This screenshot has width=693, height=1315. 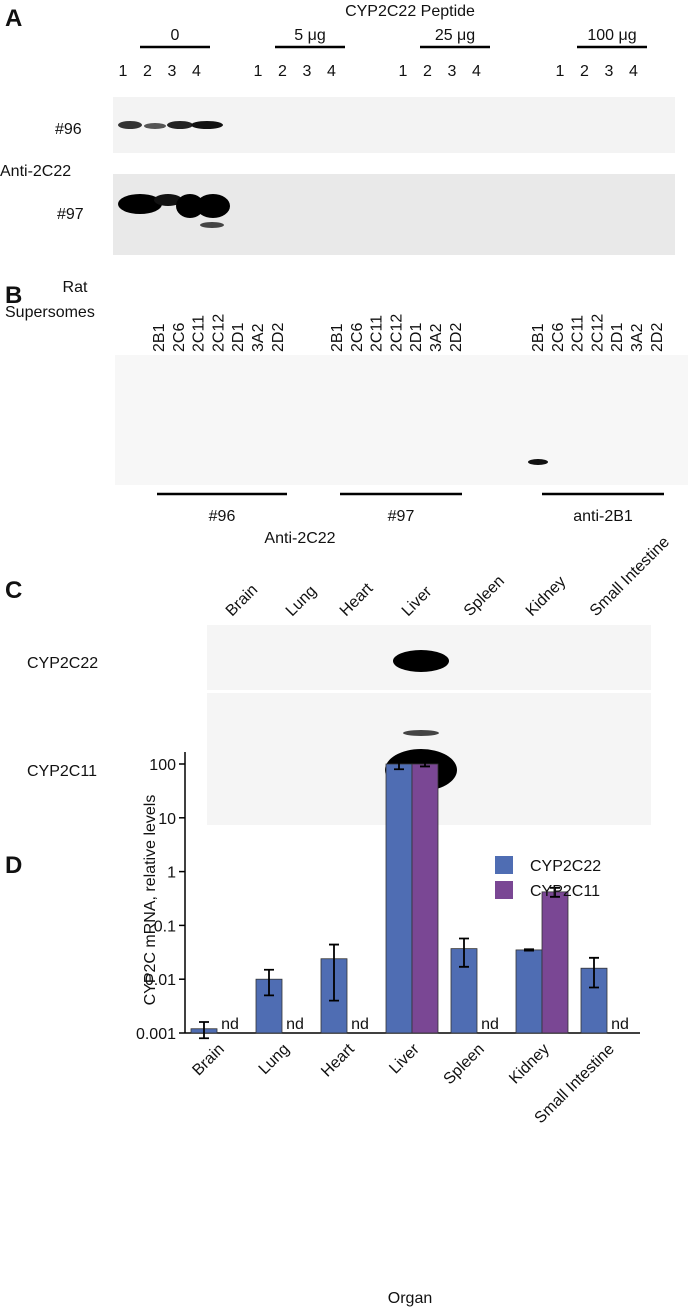 I want to click on row-label: #97, so click(x=70, y=214).